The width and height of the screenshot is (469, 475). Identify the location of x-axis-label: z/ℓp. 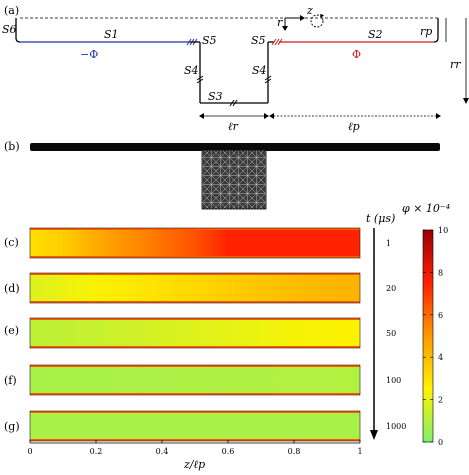
(194, 464).